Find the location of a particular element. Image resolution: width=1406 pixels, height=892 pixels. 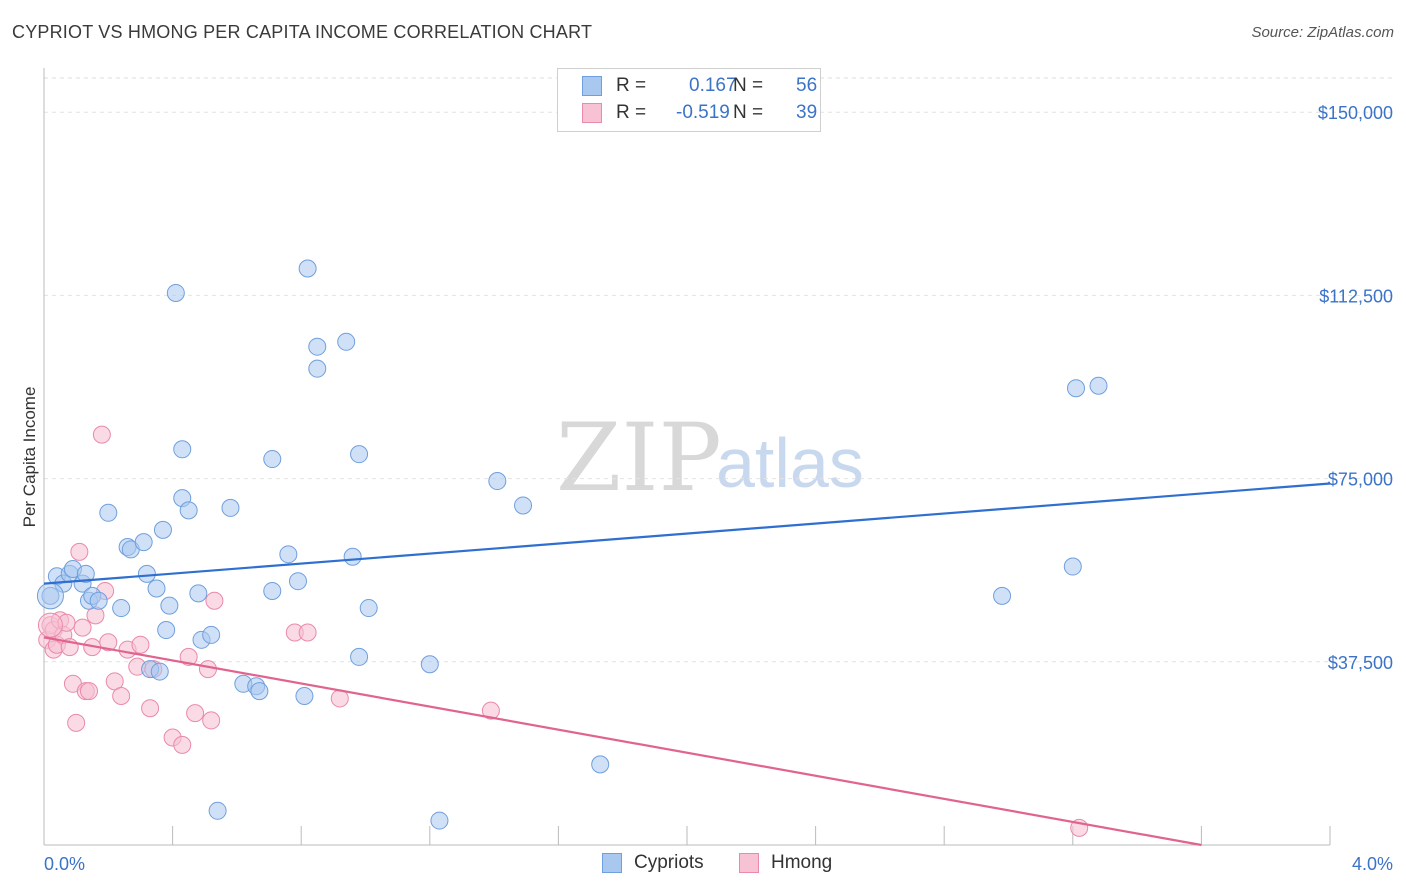

legend-label-hmong: Hmong is located at coordinates (802, 862).